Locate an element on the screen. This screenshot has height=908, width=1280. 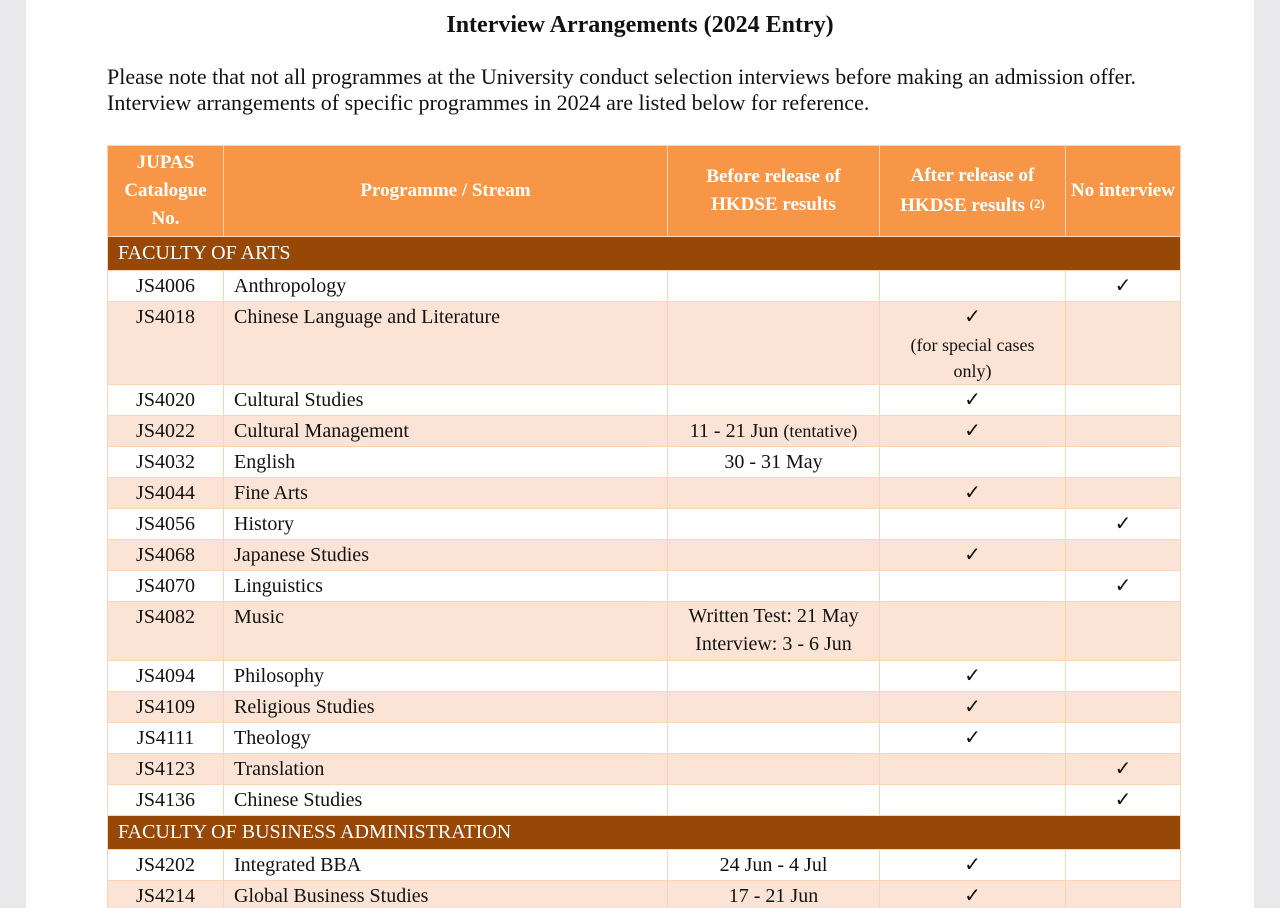
catalogue-no: JS4032 is located at coordinates (165, 462).